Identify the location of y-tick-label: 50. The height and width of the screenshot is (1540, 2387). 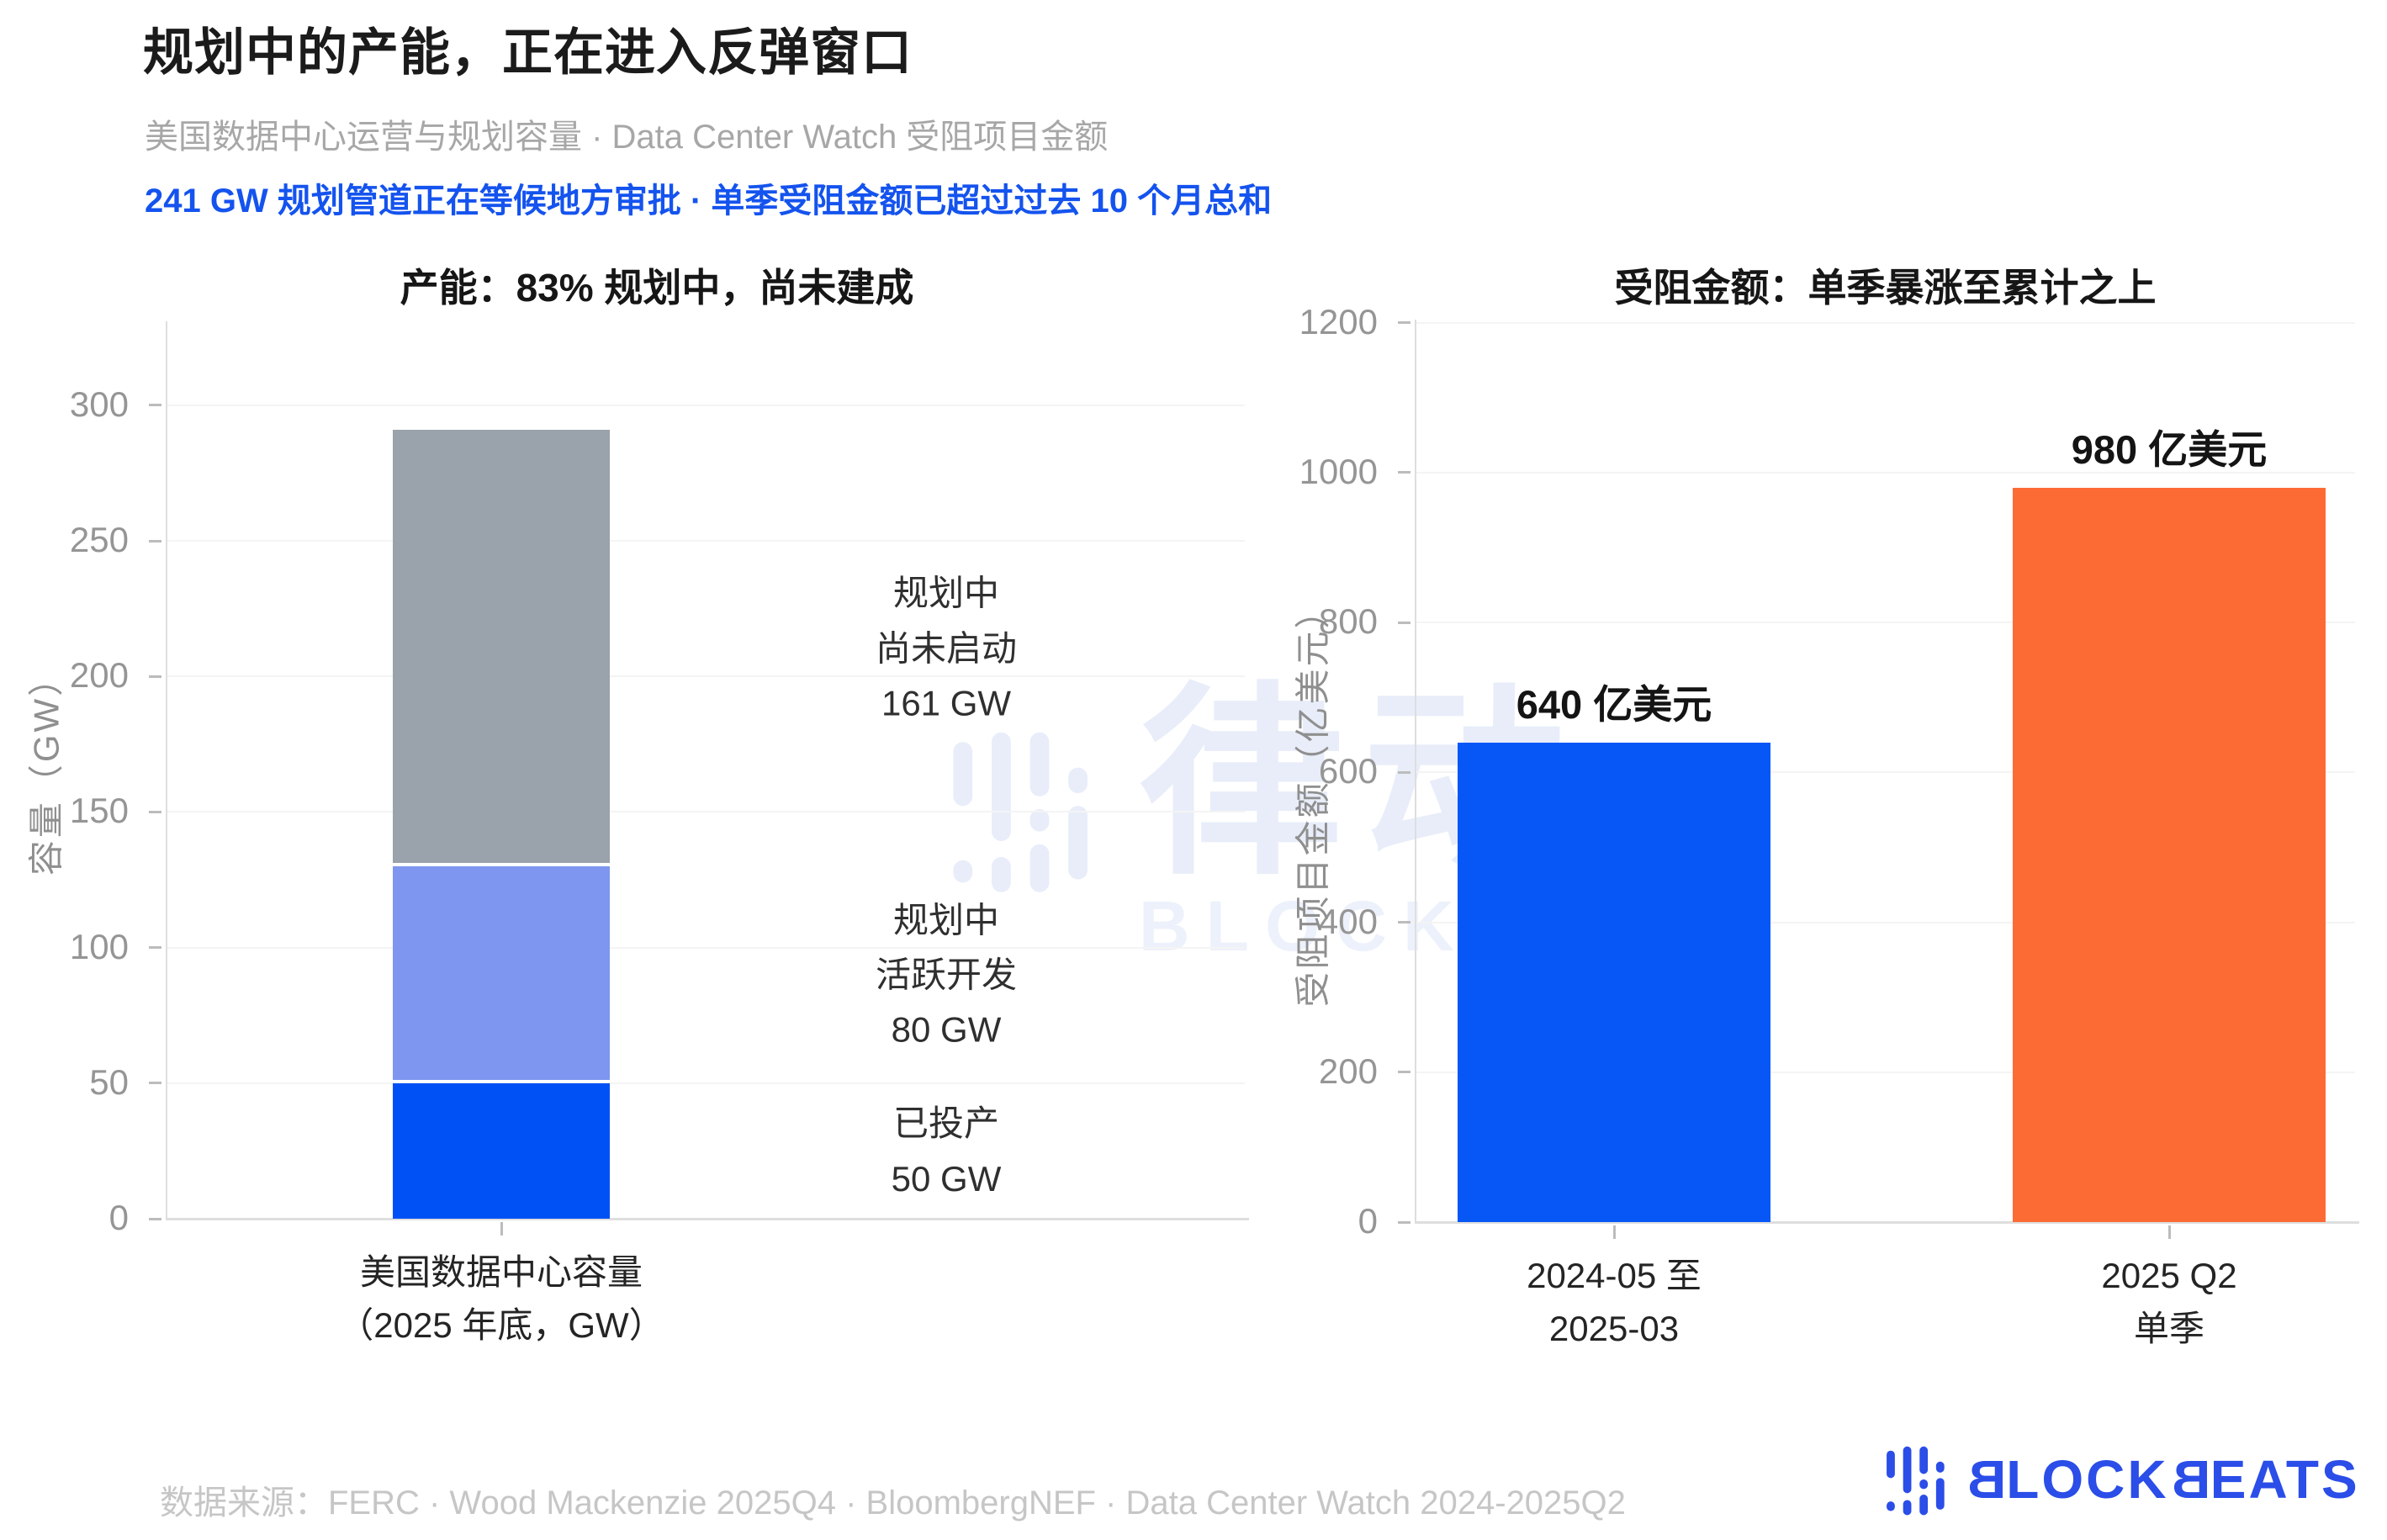
(109, 1081).